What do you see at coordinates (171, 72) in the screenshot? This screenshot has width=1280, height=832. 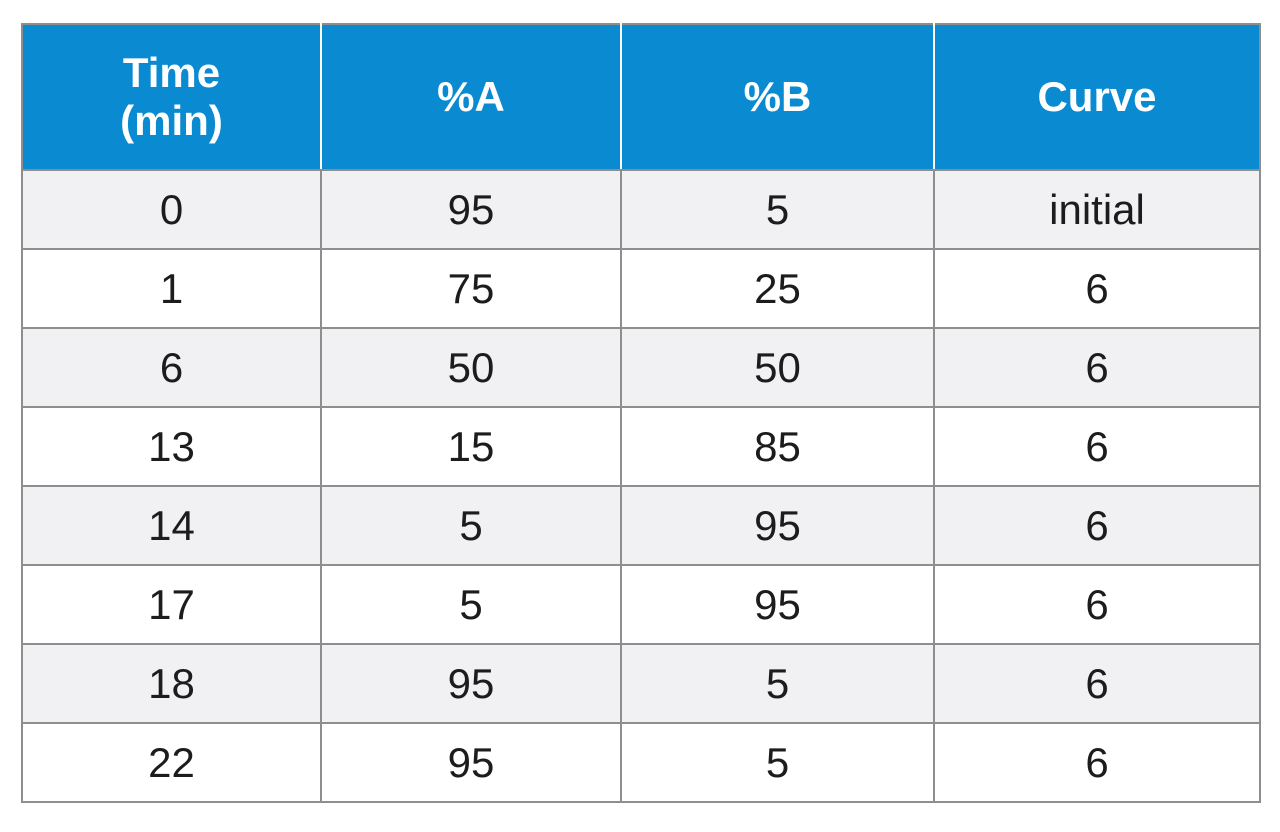 I see `header-time-label: Time` at bounding box center [171, 72].